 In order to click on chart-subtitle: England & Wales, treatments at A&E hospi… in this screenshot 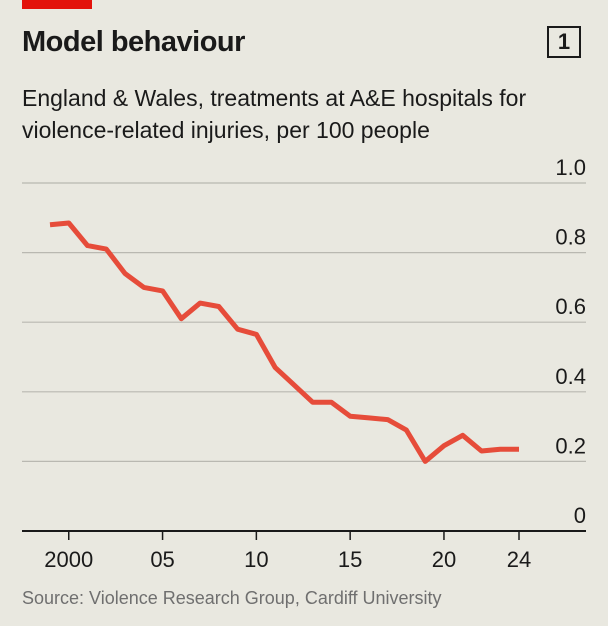, I will do `click(274, 114)`.